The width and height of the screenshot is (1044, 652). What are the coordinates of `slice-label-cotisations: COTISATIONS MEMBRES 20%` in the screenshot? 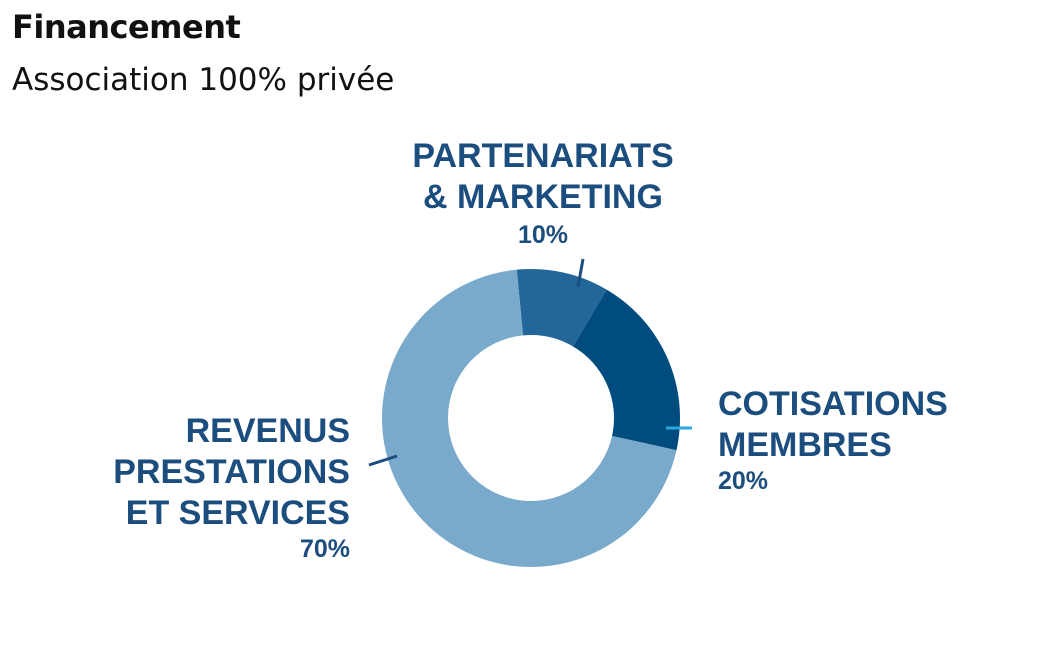 It's located at (833, 440).